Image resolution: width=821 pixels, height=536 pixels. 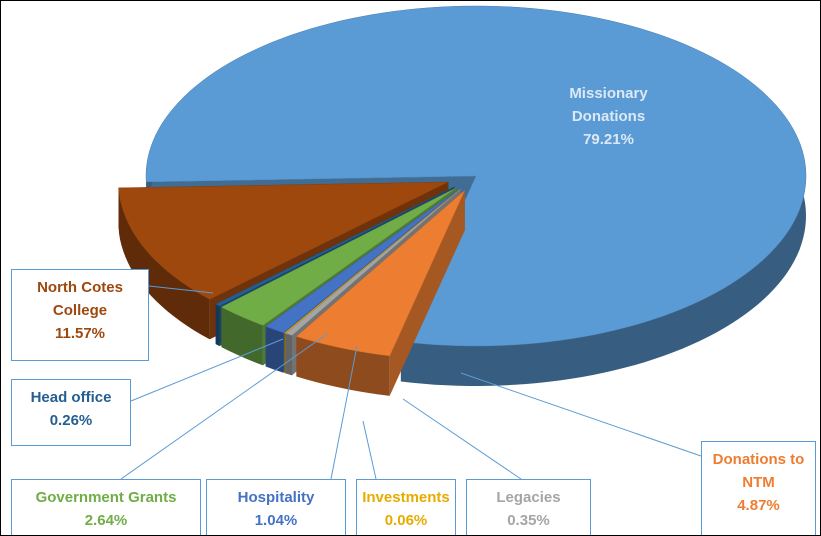 I want to click on category-label: Missionary Donations, so click(x=608, y=105).